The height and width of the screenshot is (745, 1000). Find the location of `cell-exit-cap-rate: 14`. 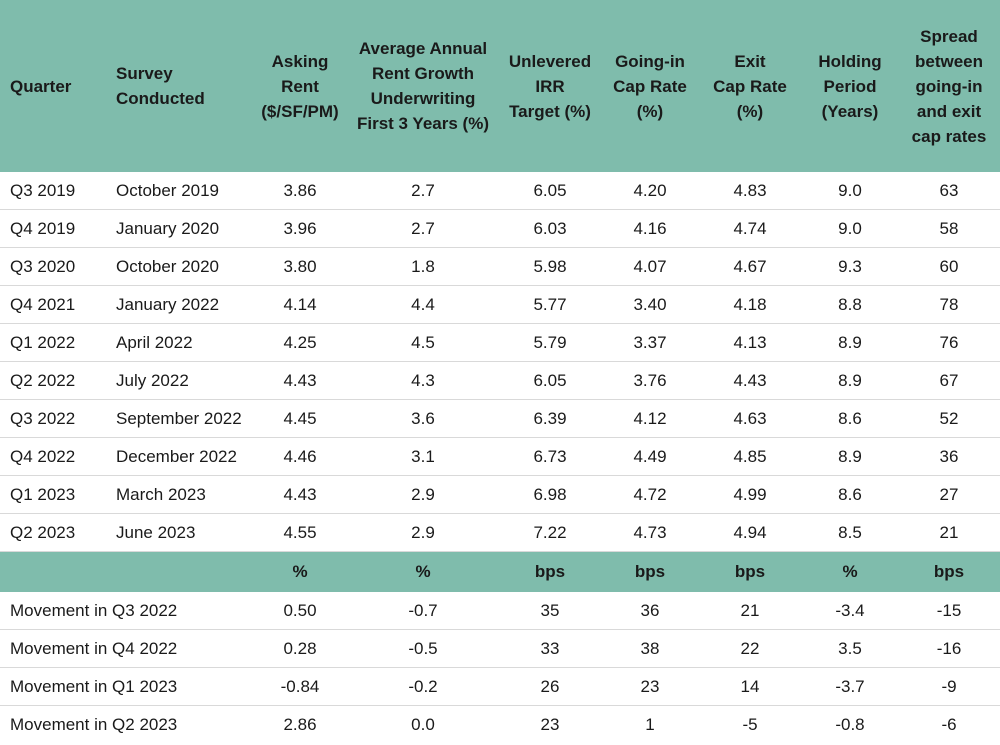

cell-exit-cap-rate: 14 is located at coordinates (750, 686).